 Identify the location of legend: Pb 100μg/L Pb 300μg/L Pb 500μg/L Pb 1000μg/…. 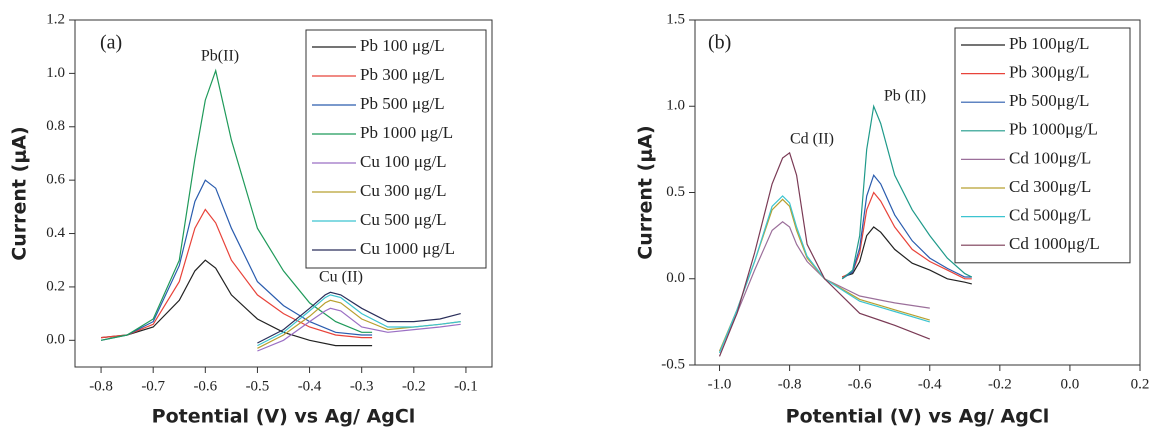
(1042, 145).